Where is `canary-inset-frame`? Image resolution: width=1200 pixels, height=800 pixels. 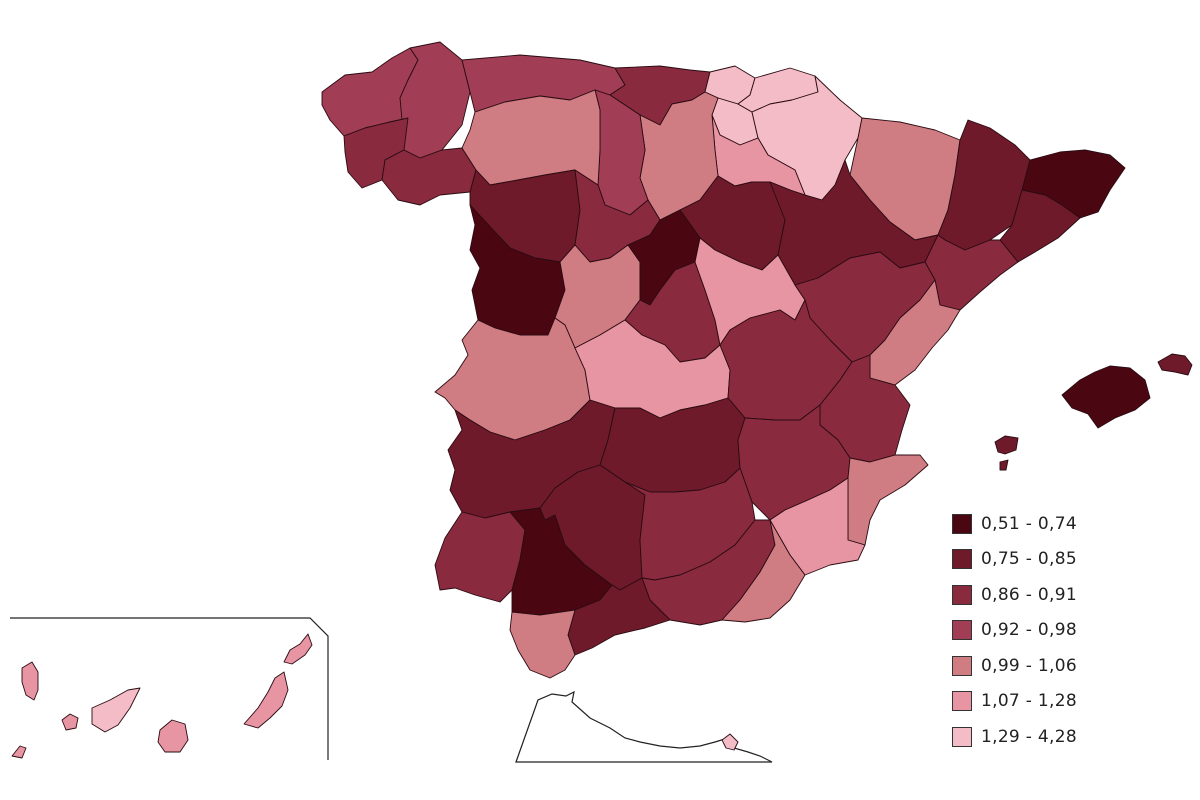 canary-inset-frame is located at coordinates (169, 688).